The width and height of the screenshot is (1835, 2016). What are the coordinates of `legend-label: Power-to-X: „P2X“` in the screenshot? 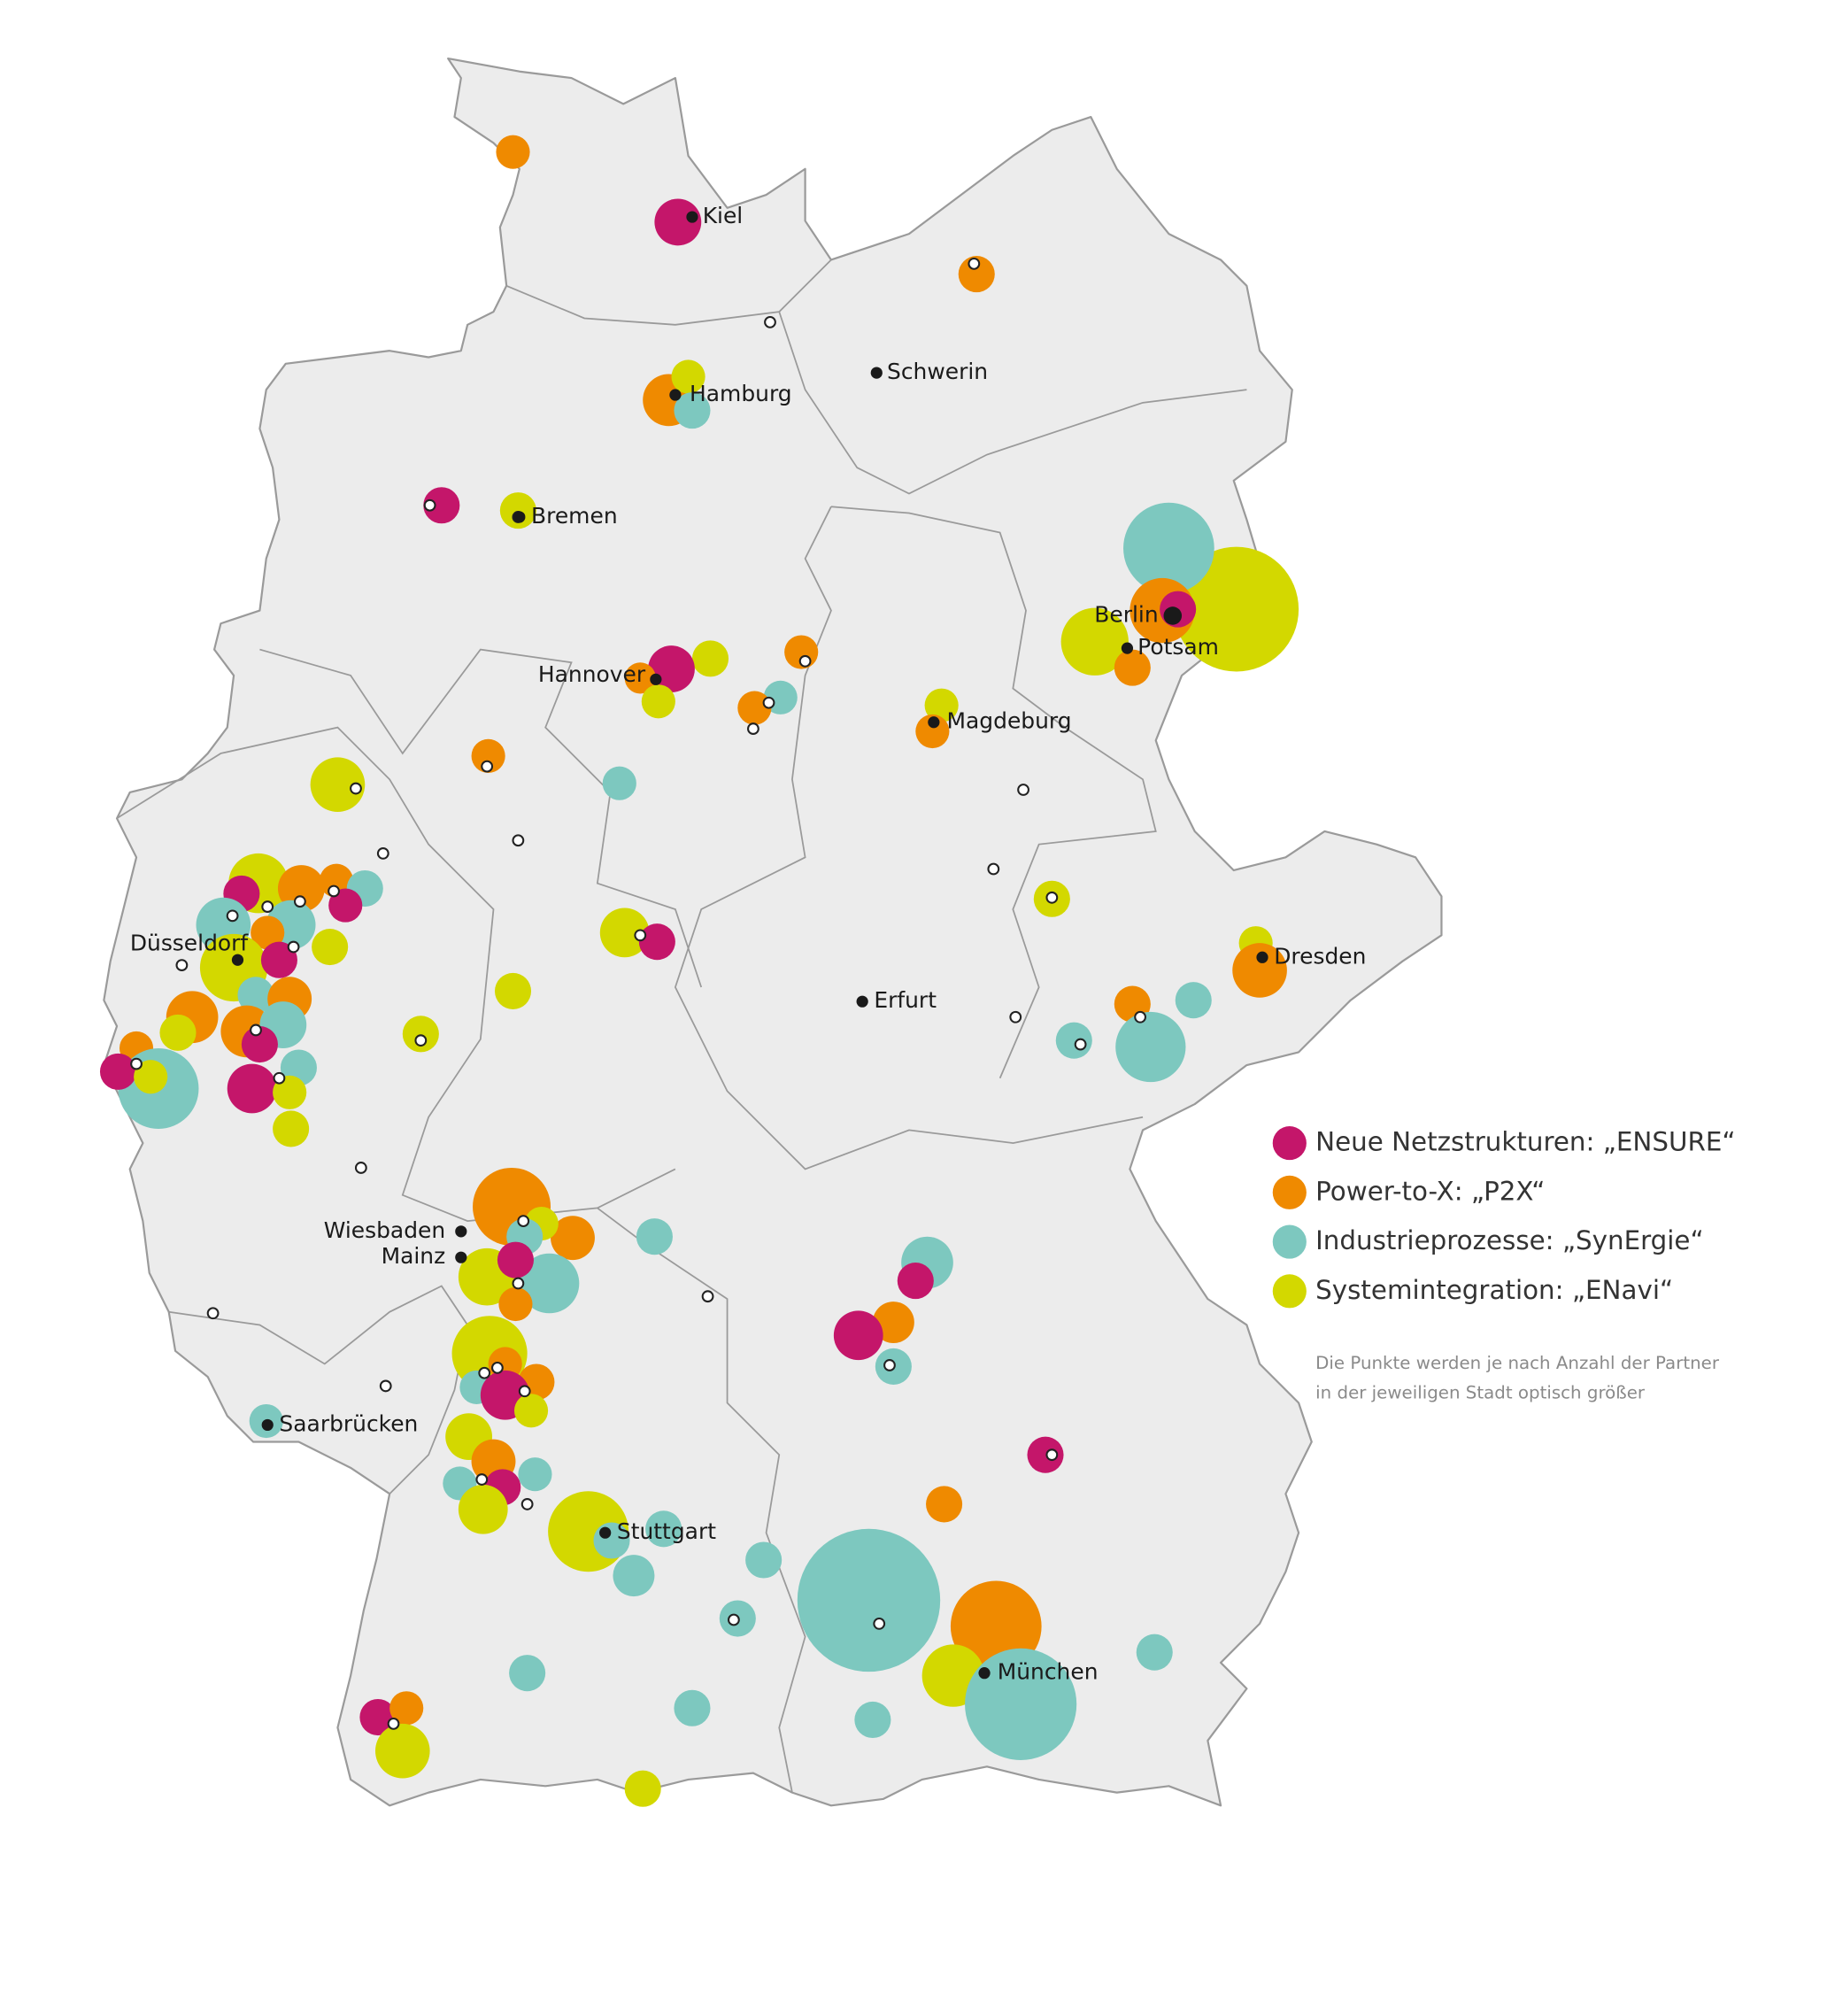 It's located at (1430, 1191).